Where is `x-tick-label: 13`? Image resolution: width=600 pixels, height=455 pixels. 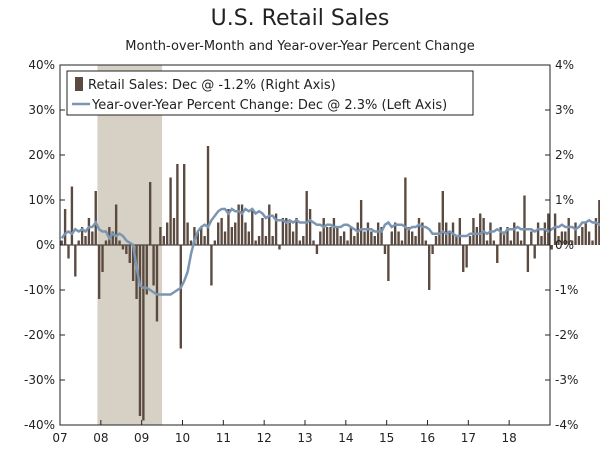
x-tick-label: 13 is located at coordinates (304, 438).